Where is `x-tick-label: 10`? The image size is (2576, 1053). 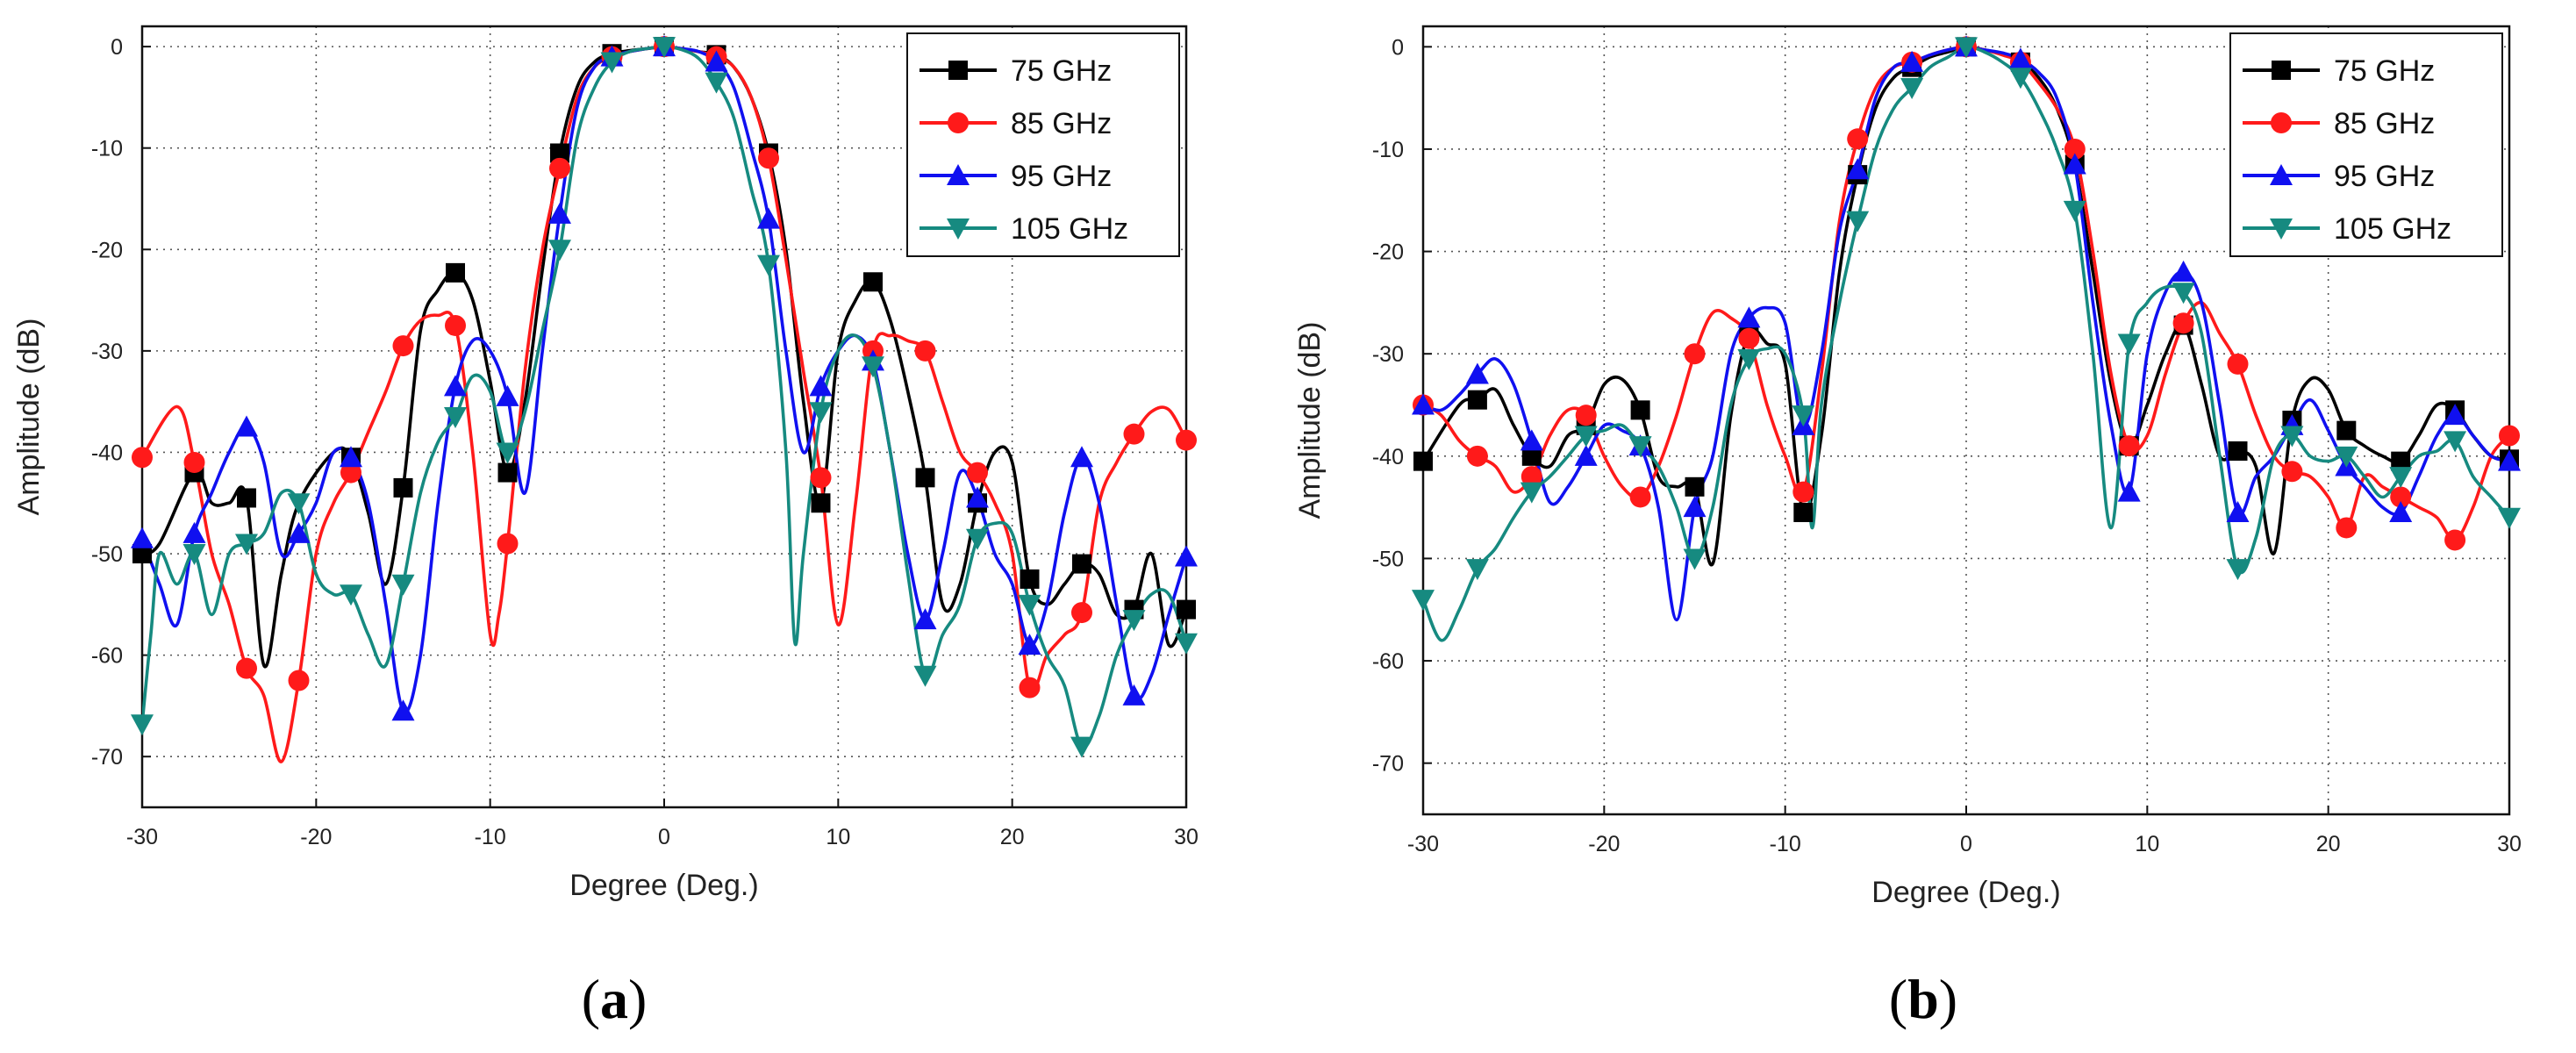
x-tick-label: 10 is located at coordinates (2147, 844).